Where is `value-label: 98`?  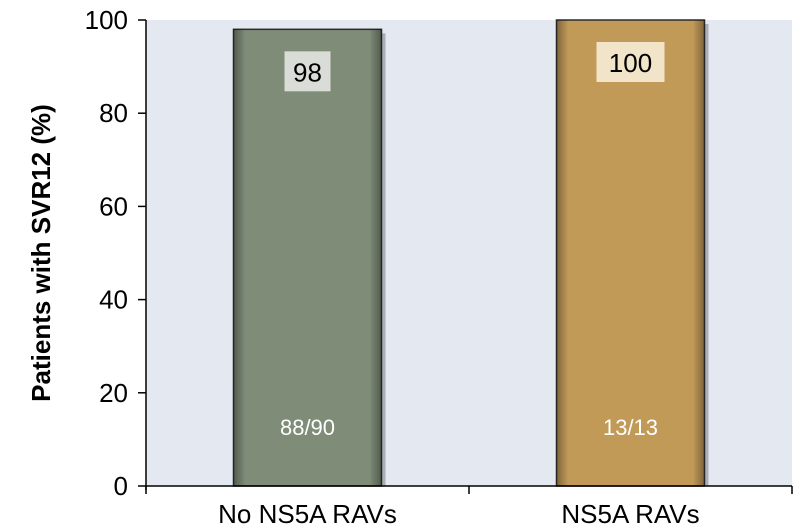 value-label: 98 is located at coordinates (307, 72).